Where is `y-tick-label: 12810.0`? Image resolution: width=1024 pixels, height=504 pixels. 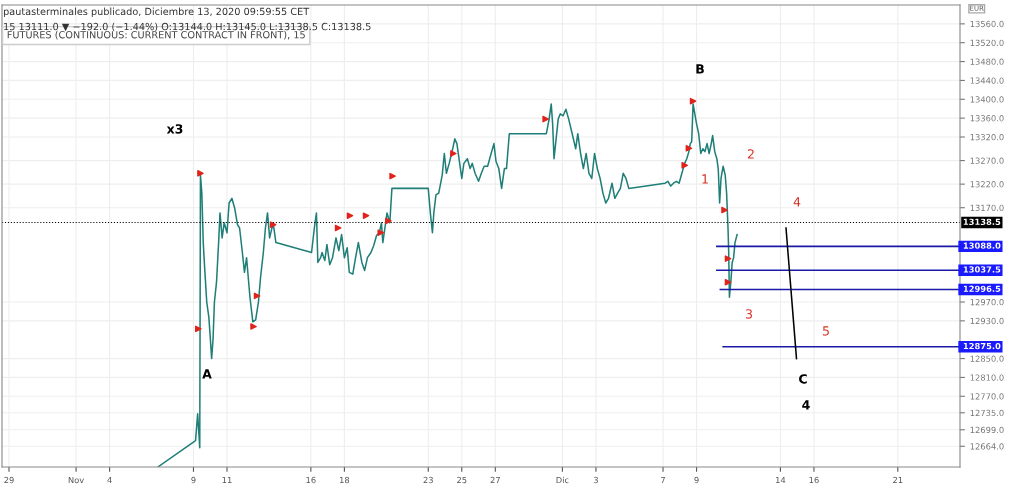 y-tick-label: 12810.0 is located at coordinates (987, 377).